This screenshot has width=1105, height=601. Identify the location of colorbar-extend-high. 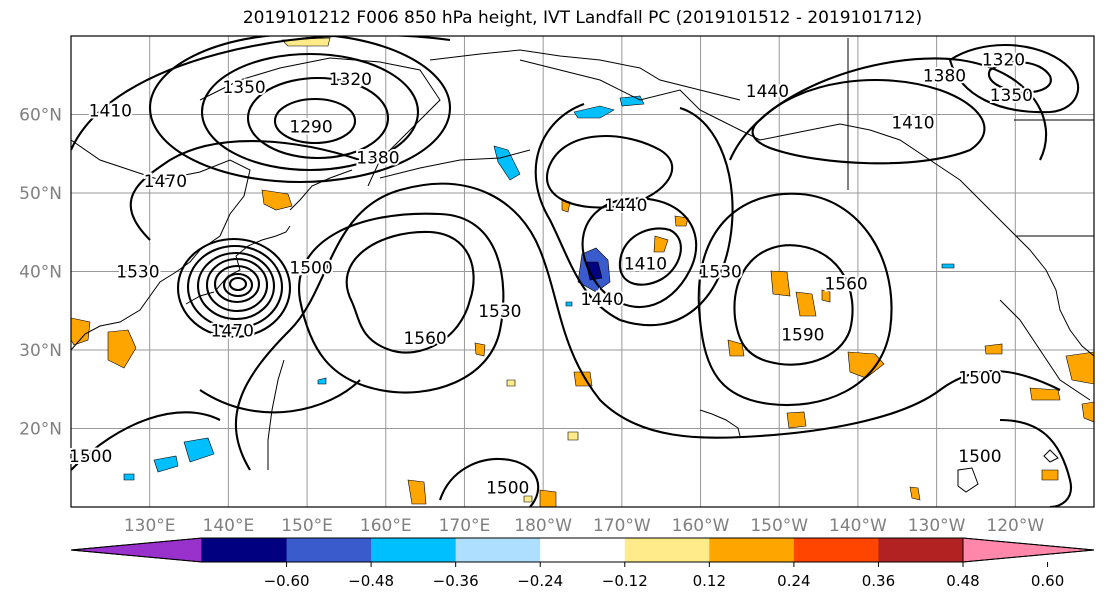
(1028, 550).